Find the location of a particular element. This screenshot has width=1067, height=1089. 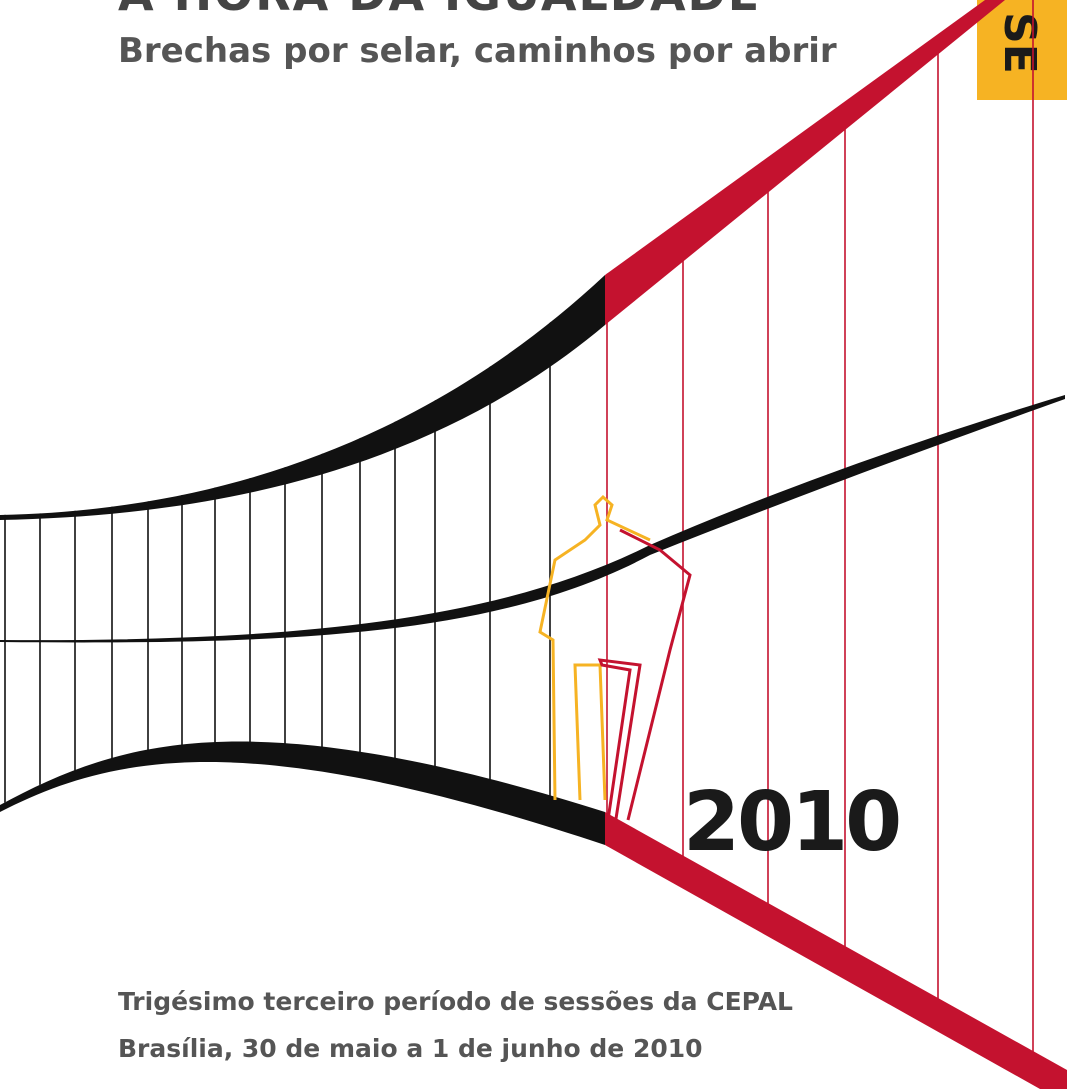

tab is located at coordinates (1022, 50).